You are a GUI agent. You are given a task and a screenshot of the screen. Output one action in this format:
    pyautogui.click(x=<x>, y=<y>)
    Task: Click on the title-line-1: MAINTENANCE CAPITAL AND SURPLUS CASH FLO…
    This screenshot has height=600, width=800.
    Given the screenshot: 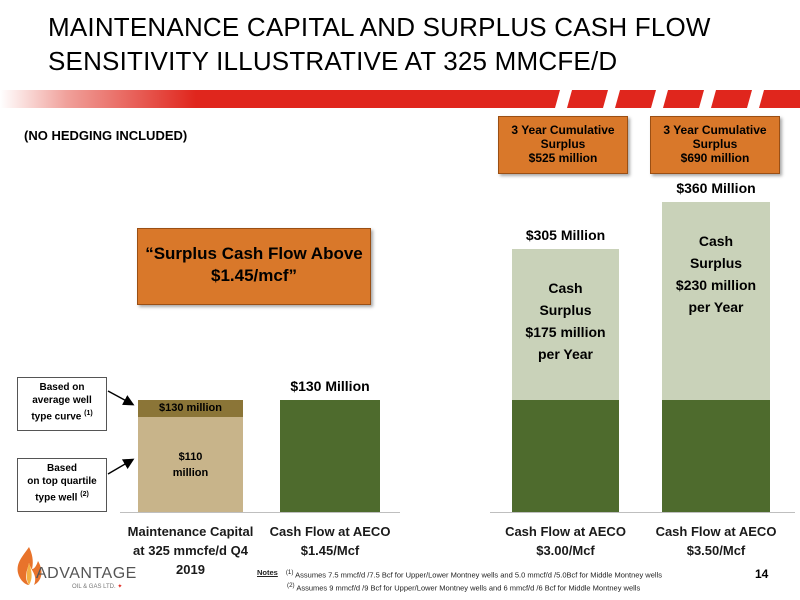 What is the action you would take?
    pyautogui.click(x=379, y=27)
    